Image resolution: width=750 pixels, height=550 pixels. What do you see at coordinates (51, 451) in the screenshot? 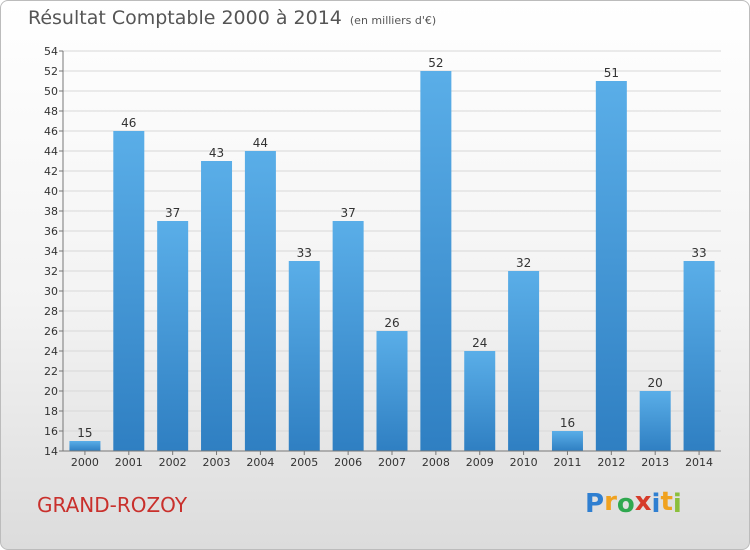
I see `y-tick-label: 14` at bounding box center [51, 451].